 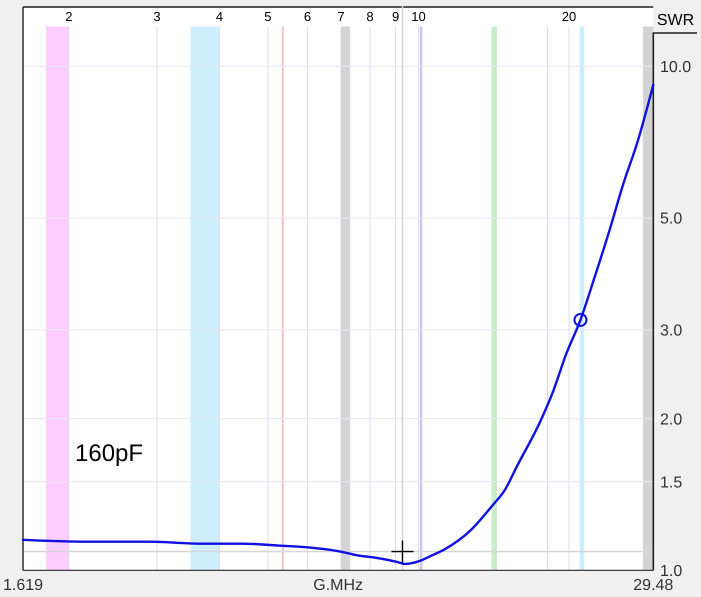 I want to click on y-tick-label: 1.0, so click(x=671, y=571).